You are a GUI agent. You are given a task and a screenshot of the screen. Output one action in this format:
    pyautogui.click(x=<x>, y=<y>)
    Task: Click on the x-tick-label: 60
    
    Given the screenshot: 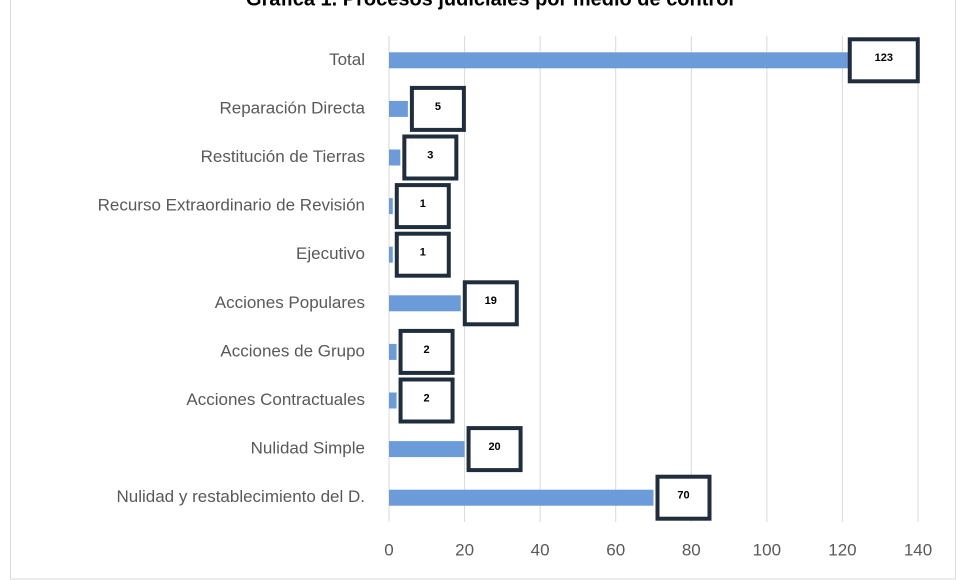 What is the action you would take?
    pyautogui.click(x=615, y=549)
    